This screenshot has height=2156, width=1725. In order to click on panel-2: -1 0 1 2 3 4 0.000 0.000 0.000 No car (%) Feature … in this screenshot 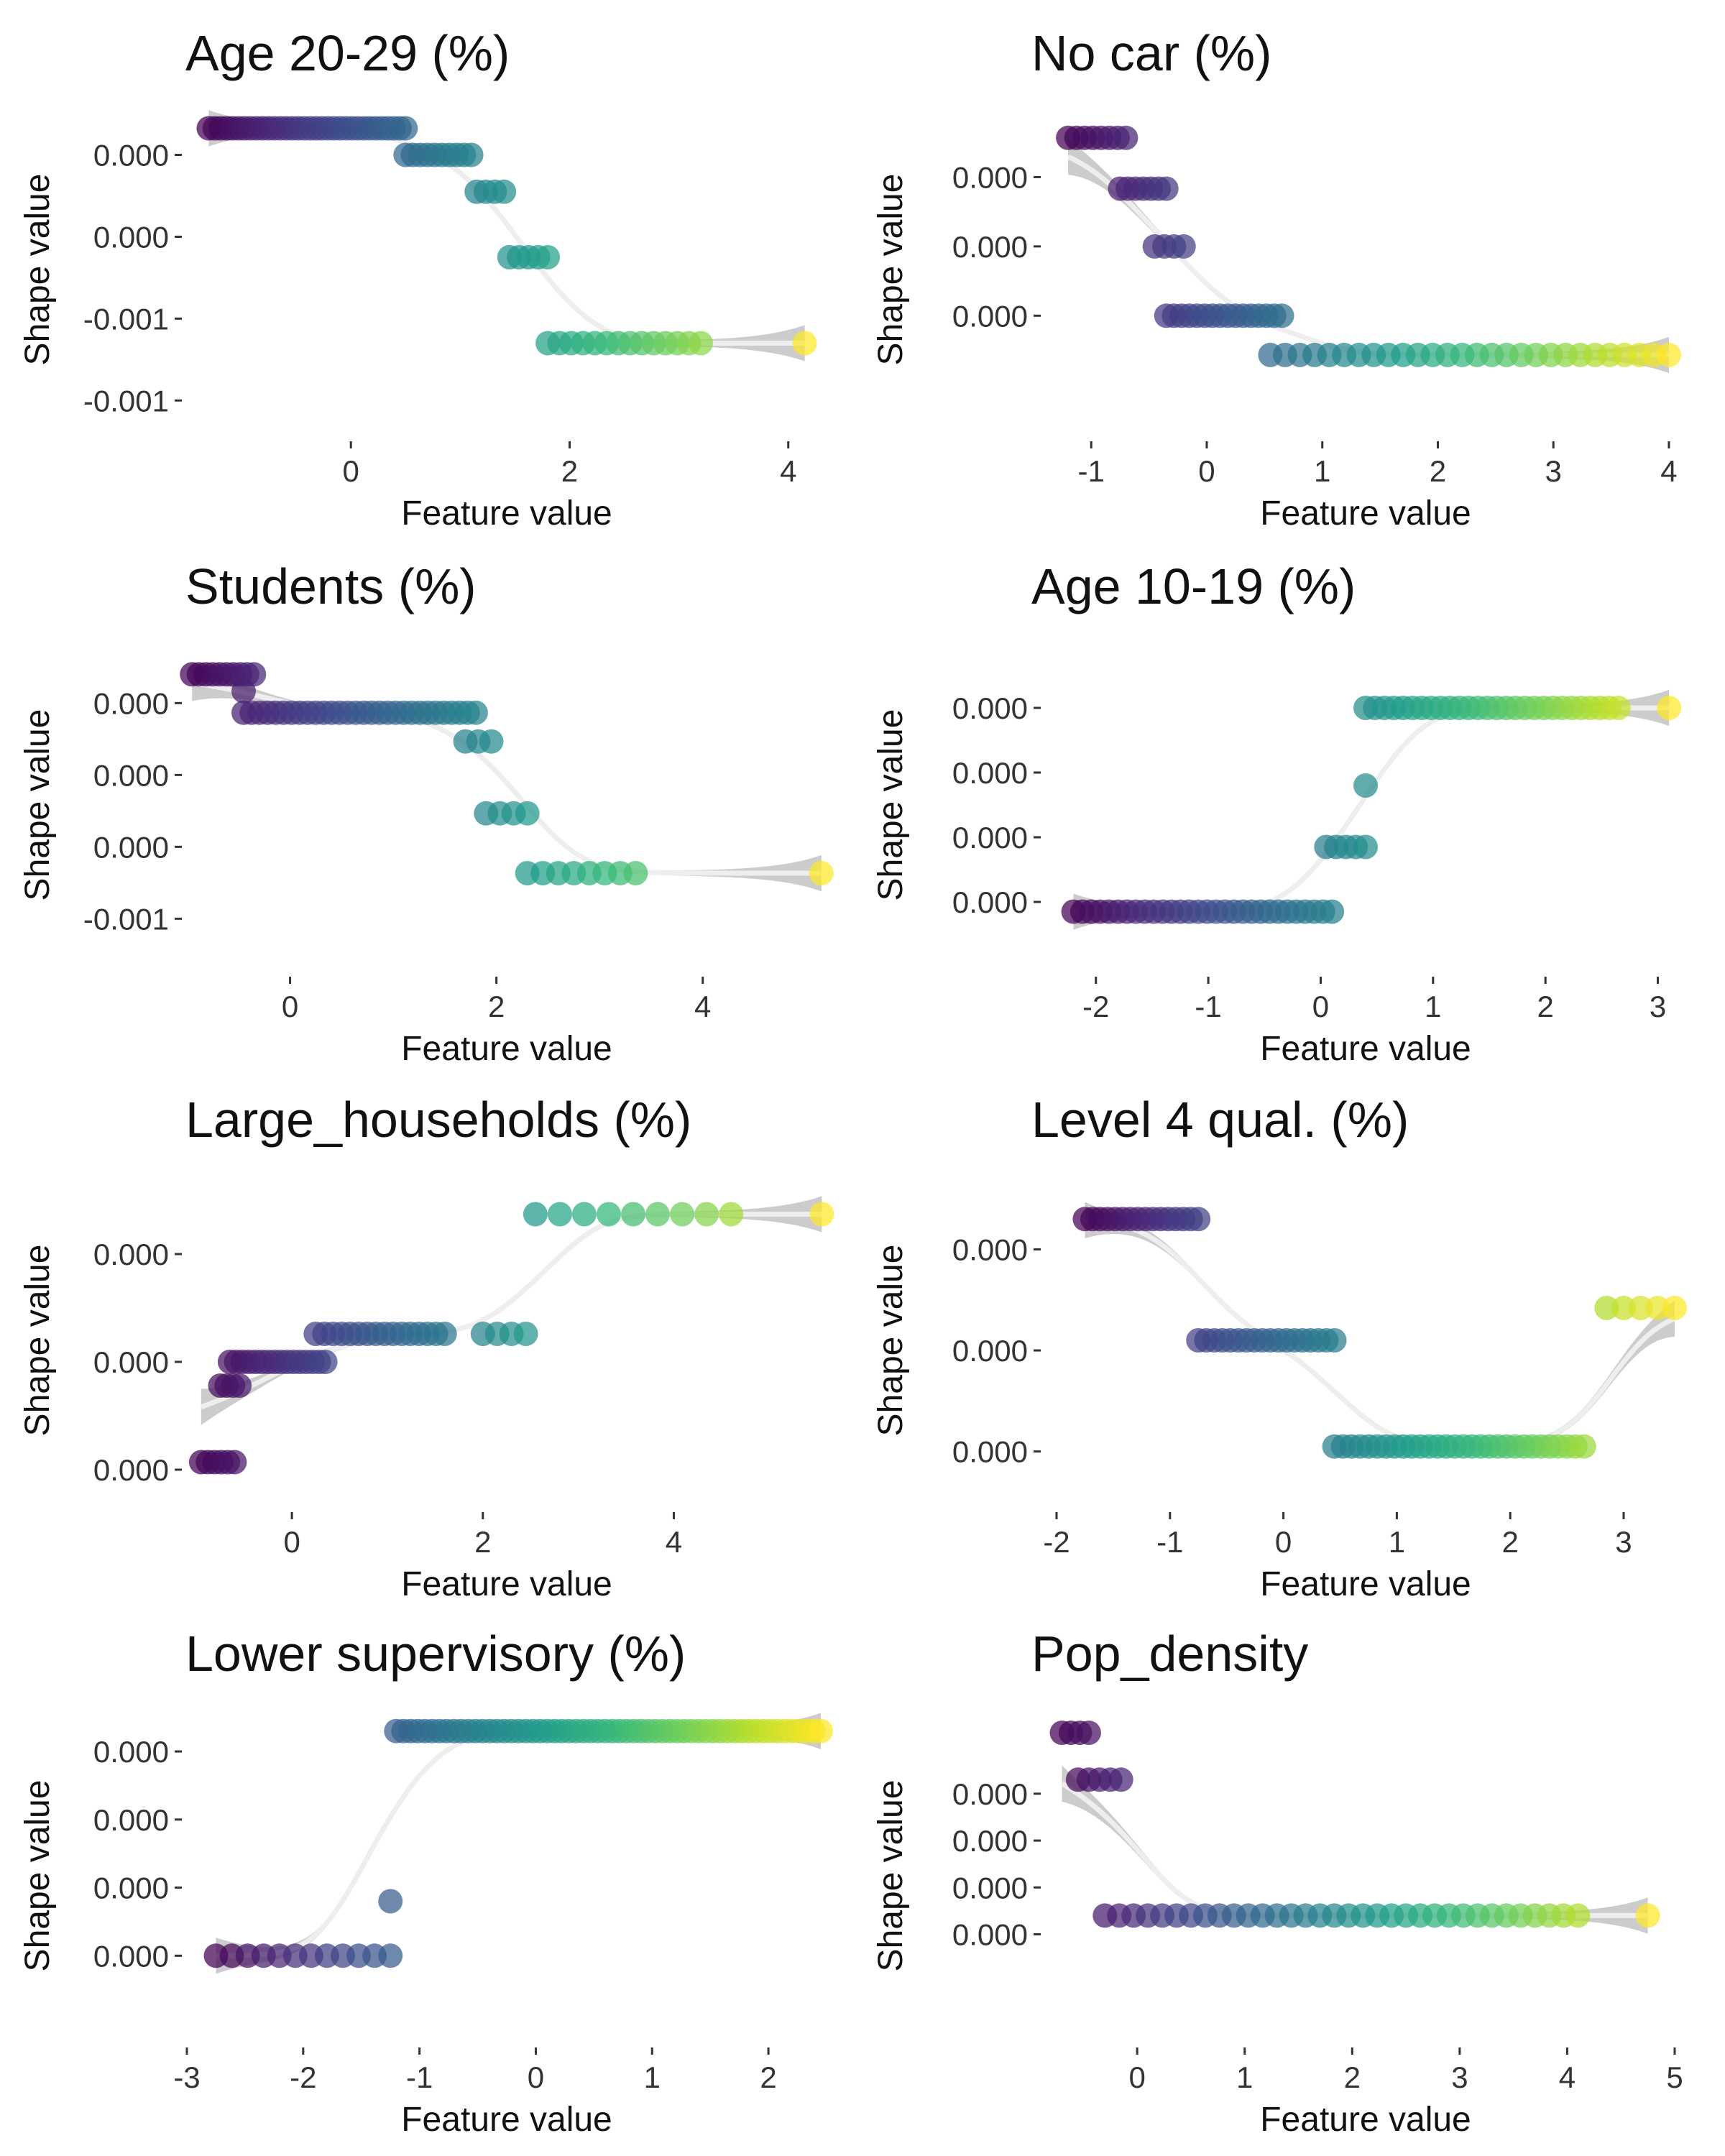, I will do `click(1276, 279)`.